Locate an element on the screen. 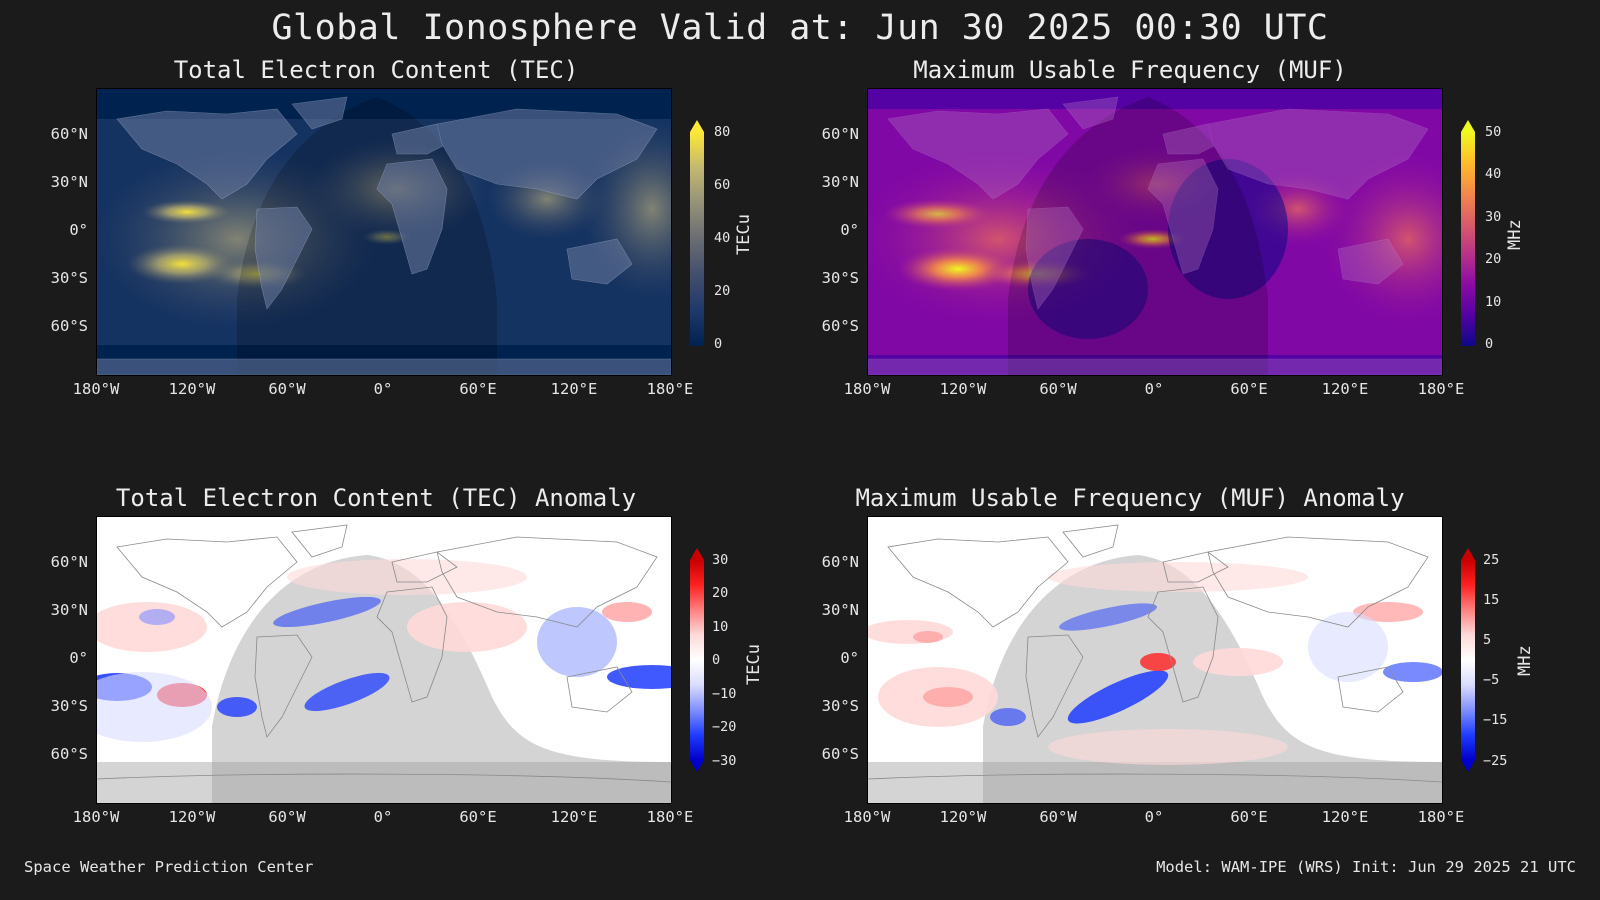 This screenshot has width=1600, height=900. tec-anomaly-map is located at coordinates (384, 660).